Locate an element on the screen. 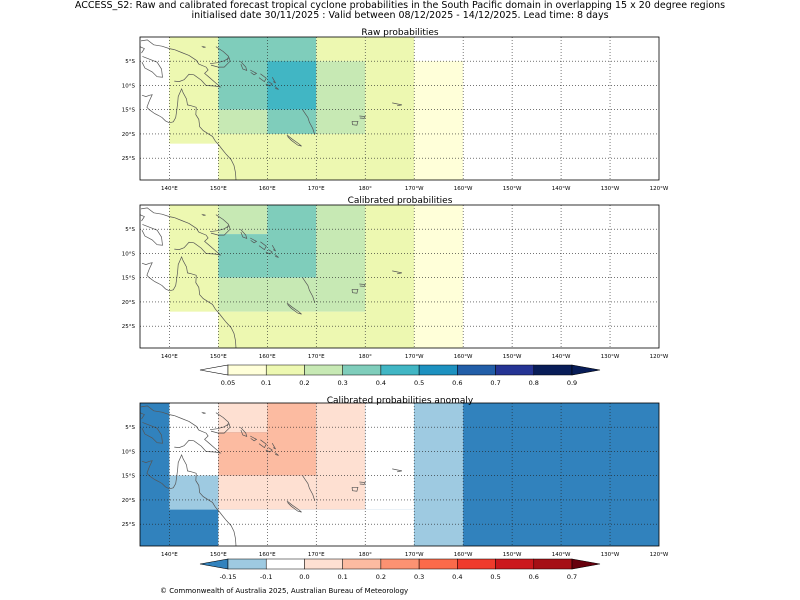  colorbar-tick-label: 0.1 is located at coordinates (266, 383).